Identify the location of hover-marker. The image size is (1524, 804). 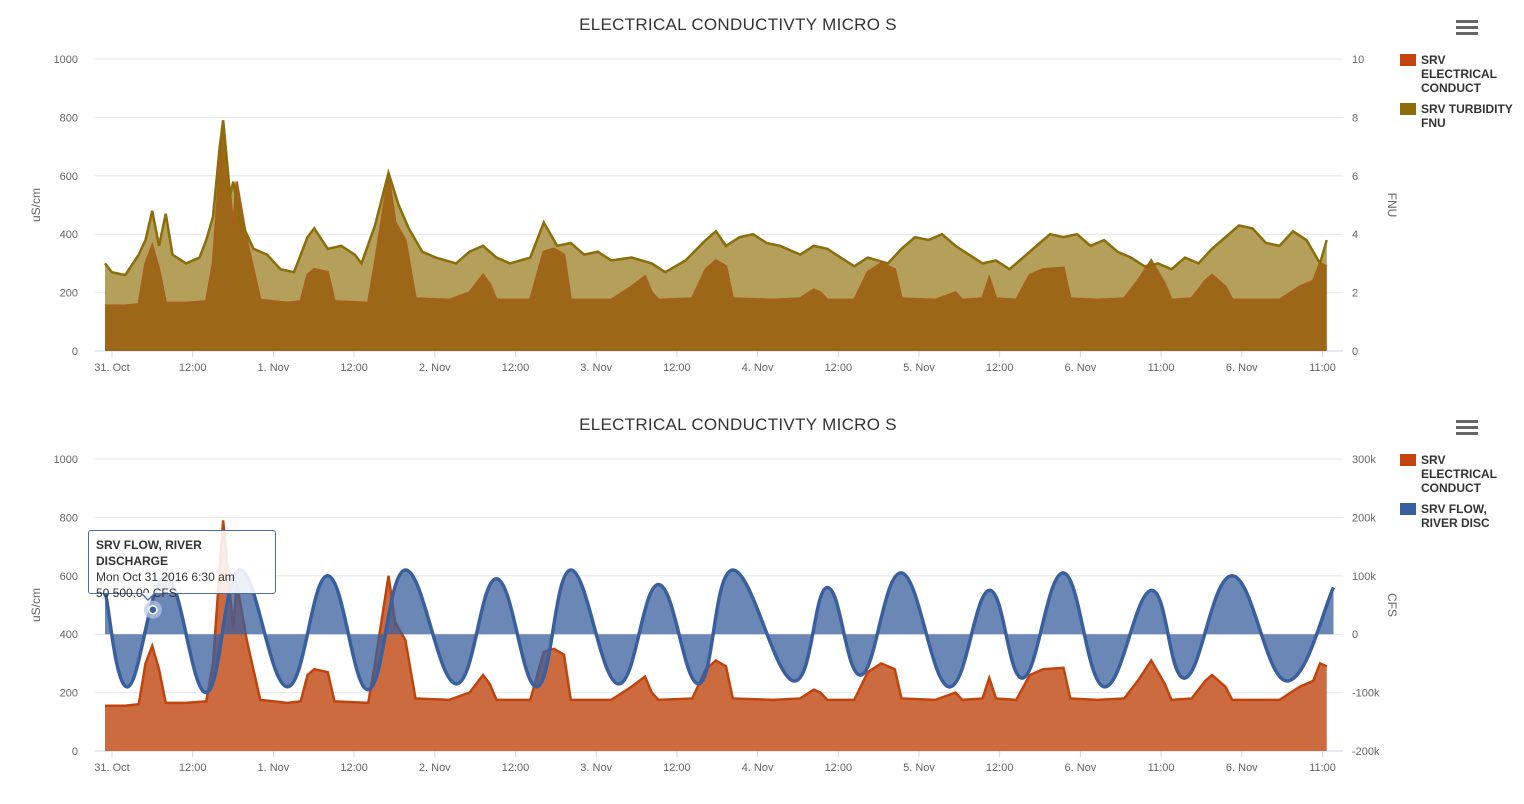
(153, 609).